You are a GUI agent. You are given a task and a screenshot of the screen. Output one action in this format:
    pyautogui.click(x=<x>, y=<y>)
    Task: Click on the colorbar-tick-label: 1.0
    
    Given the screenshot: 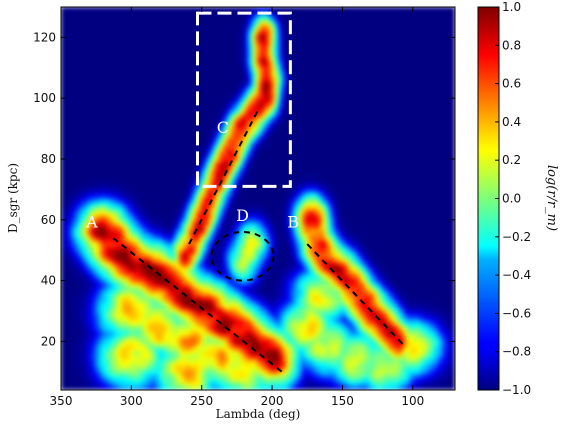 What is the action you would take?
    pyautogui.click(x=511, y=7)
    